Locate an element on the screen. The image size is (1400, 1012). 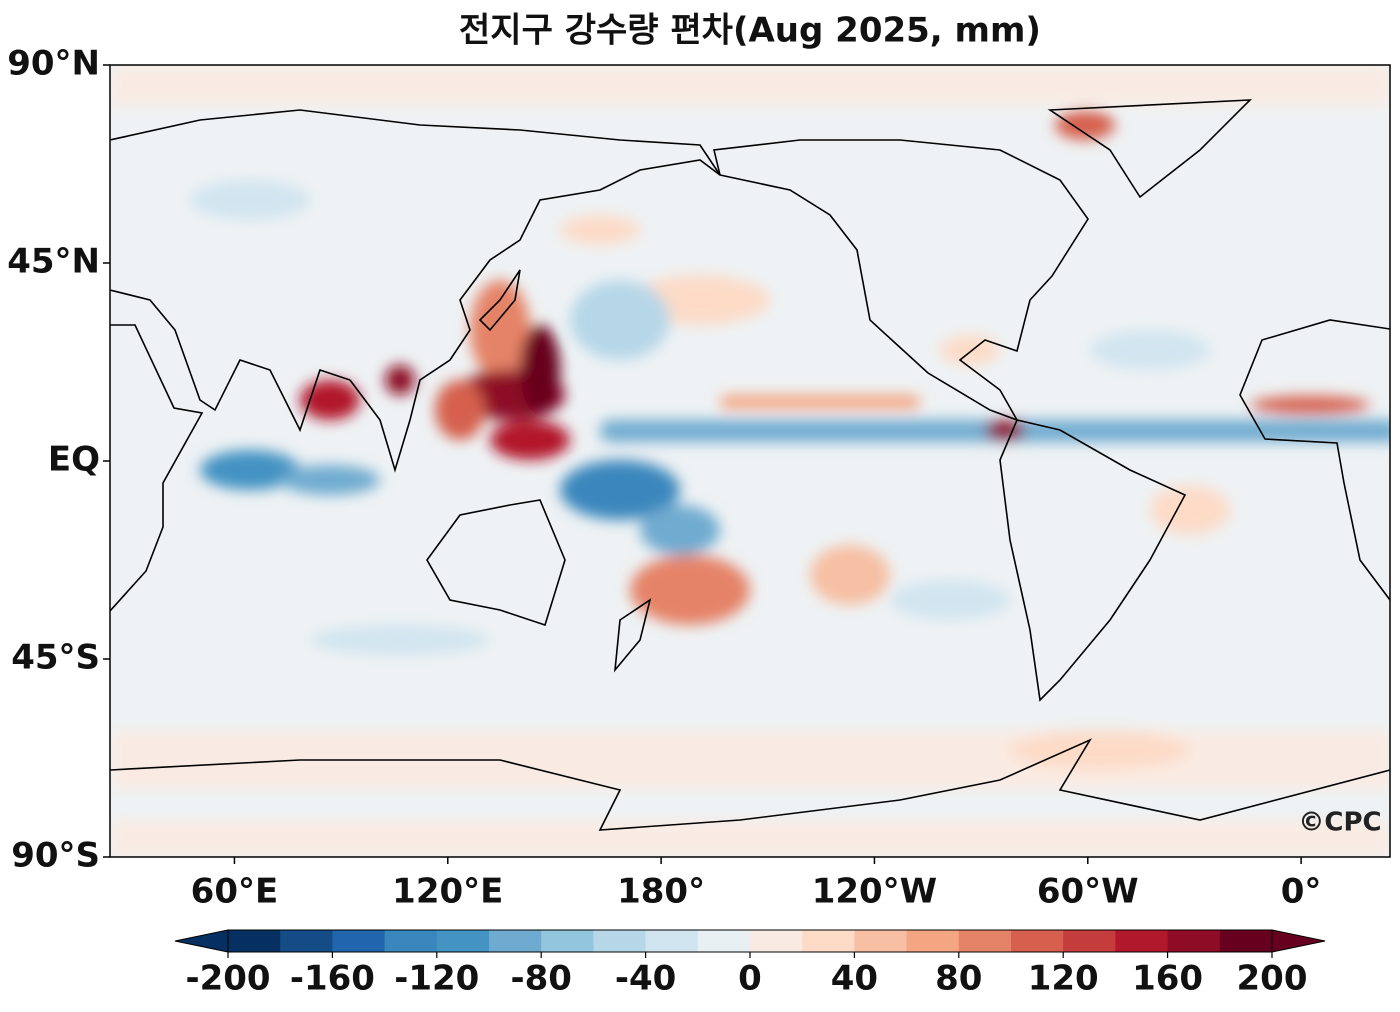
colorbar-tick-label: 160 is located at coordinates (1167, 979).